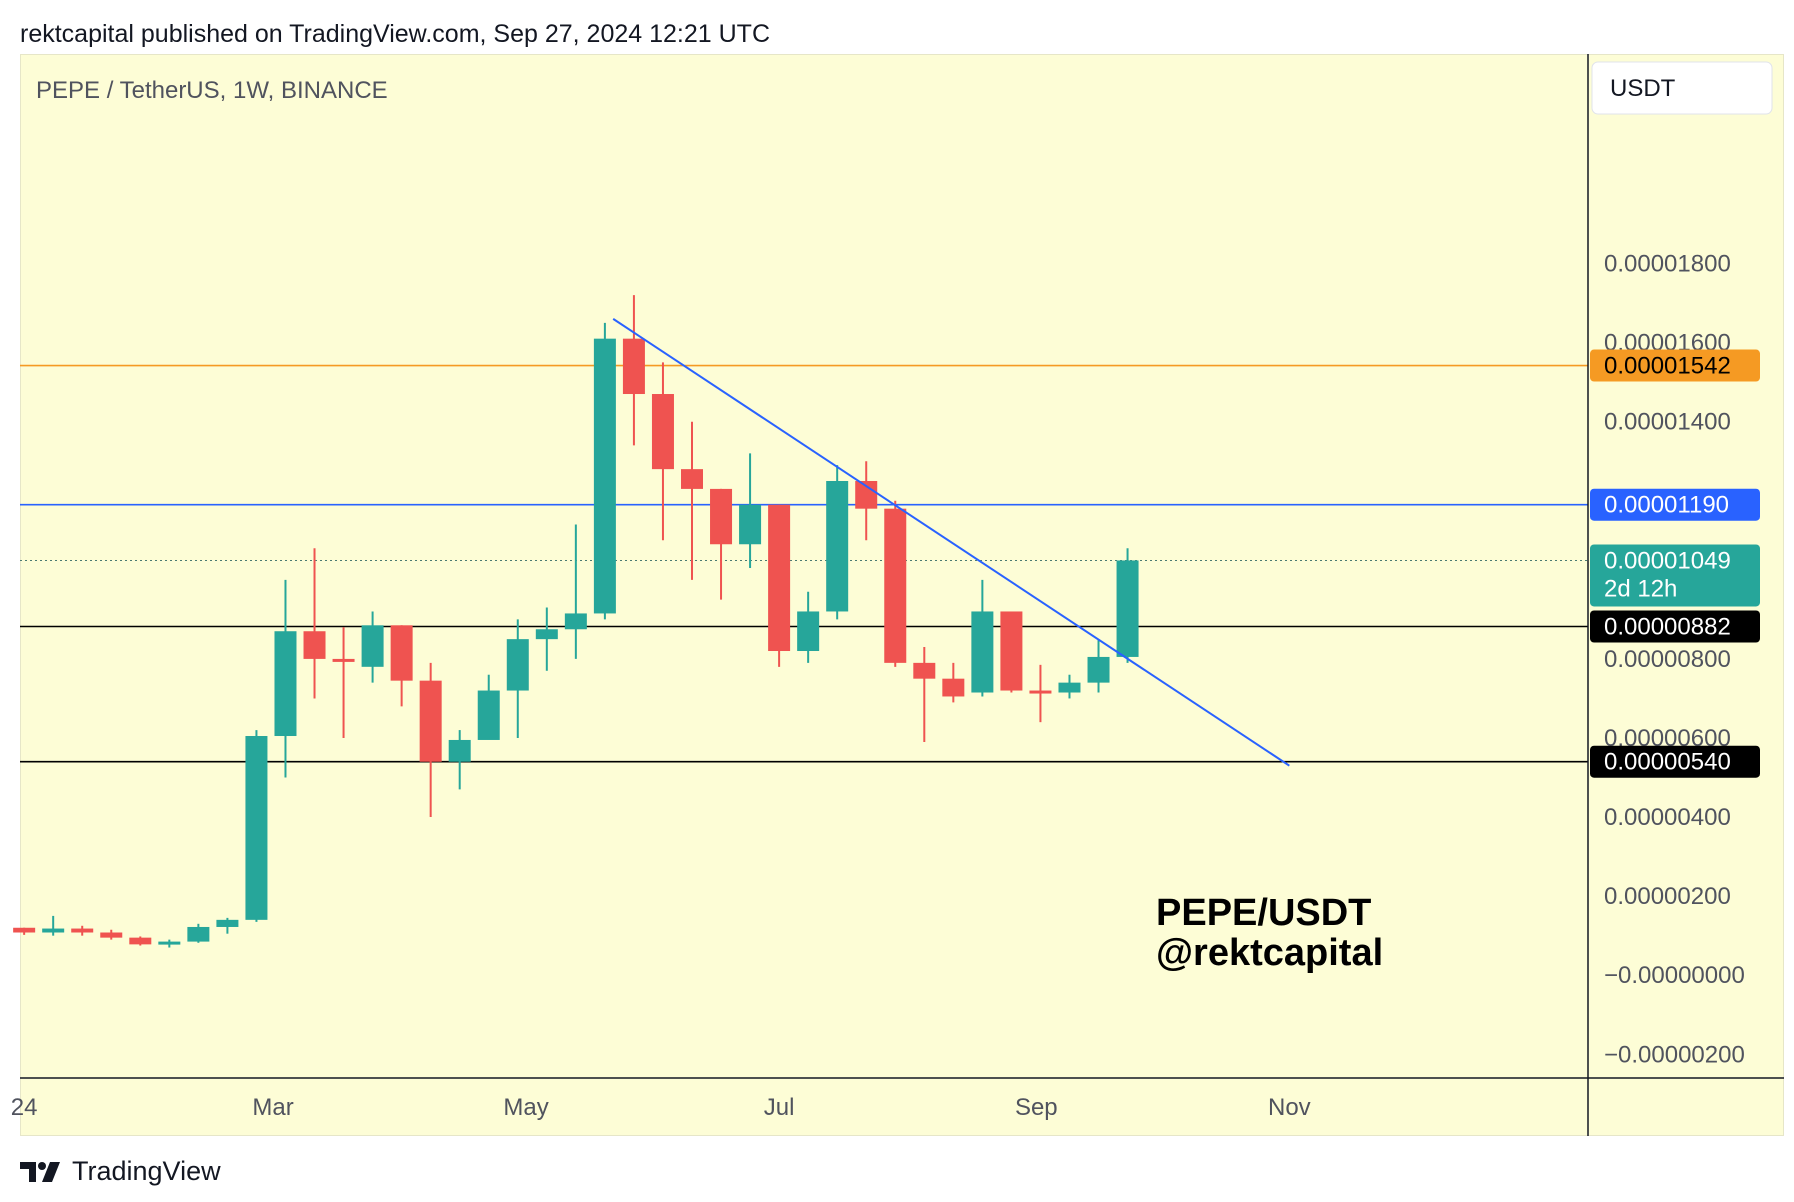 This screenshot has width=1794, height=1202. I want to click on x-tick-label: Nov, so click(1289, 1107).